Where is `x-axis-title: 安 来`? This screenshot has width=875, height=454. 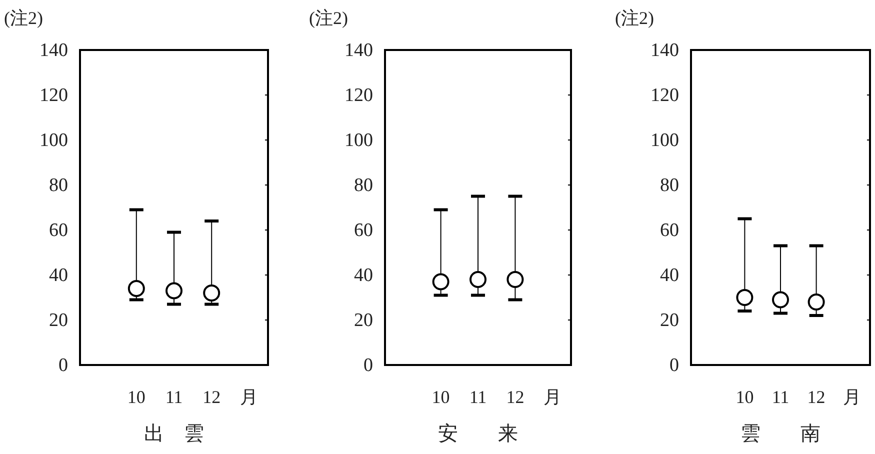 x-axis-title: 安 来 is located at coordinates (478, 434).